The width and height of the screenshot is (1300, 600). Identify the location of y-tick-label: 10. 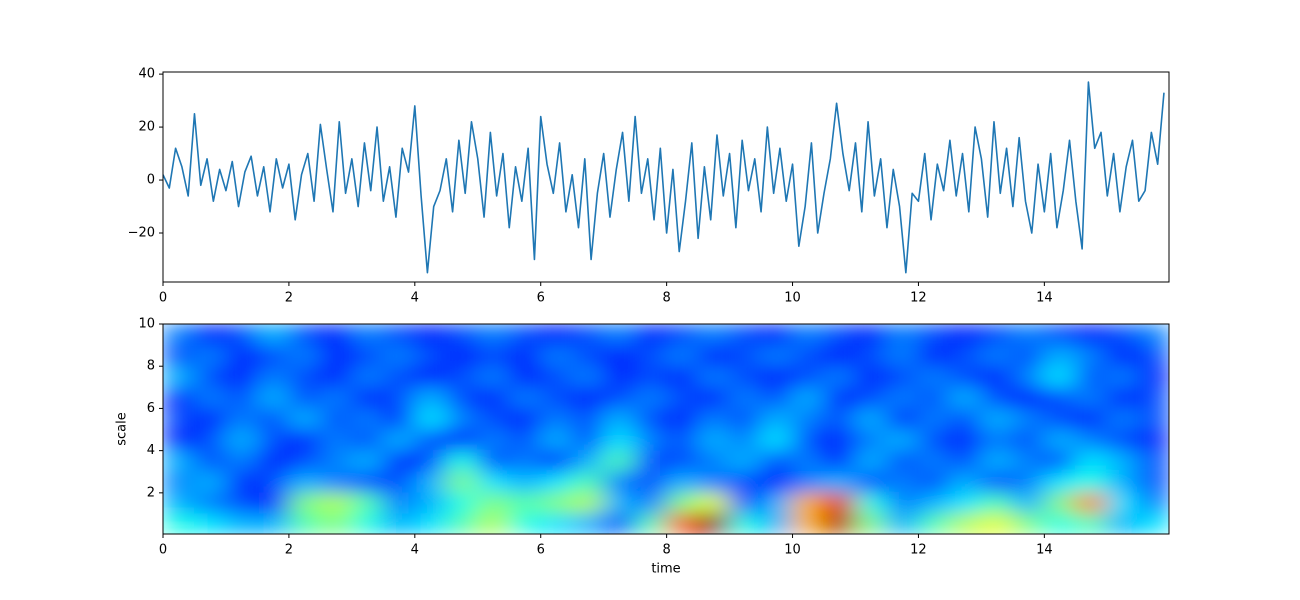
(146, 324).